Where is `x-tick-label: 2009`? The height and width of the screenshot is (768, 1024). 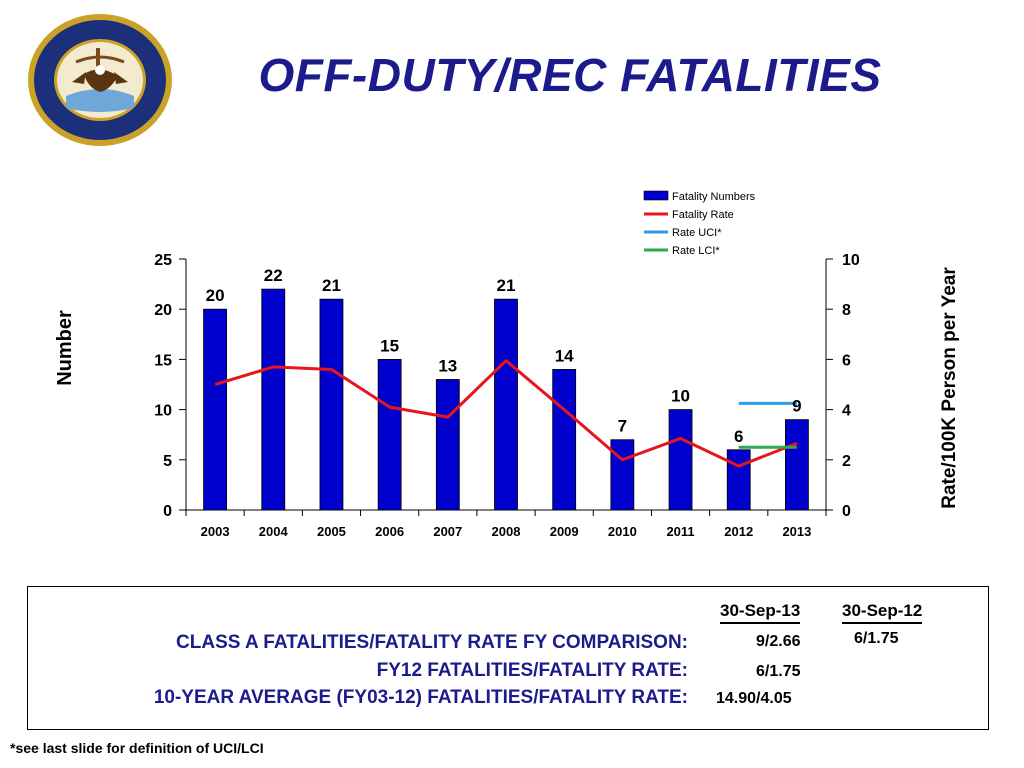
x-tick-label: 2009 is located at coordinates (564, 531).